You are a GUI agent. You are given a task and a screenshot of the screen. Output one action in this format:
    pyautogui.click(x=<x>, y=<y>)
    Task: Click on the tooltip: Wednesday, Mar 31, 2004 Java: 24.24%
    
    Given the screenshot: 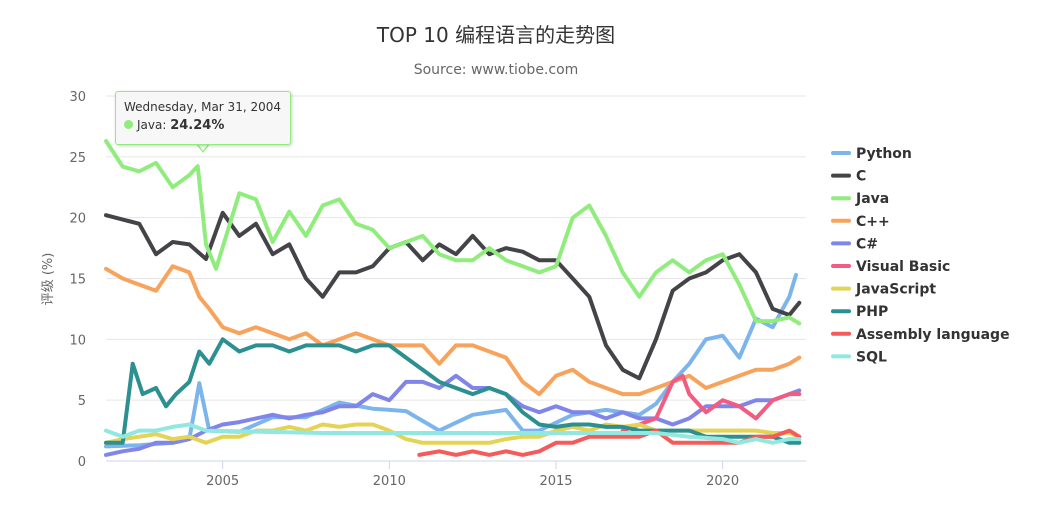 What is the action you would take?
    pyautogui.click(x=203, y=118)
    